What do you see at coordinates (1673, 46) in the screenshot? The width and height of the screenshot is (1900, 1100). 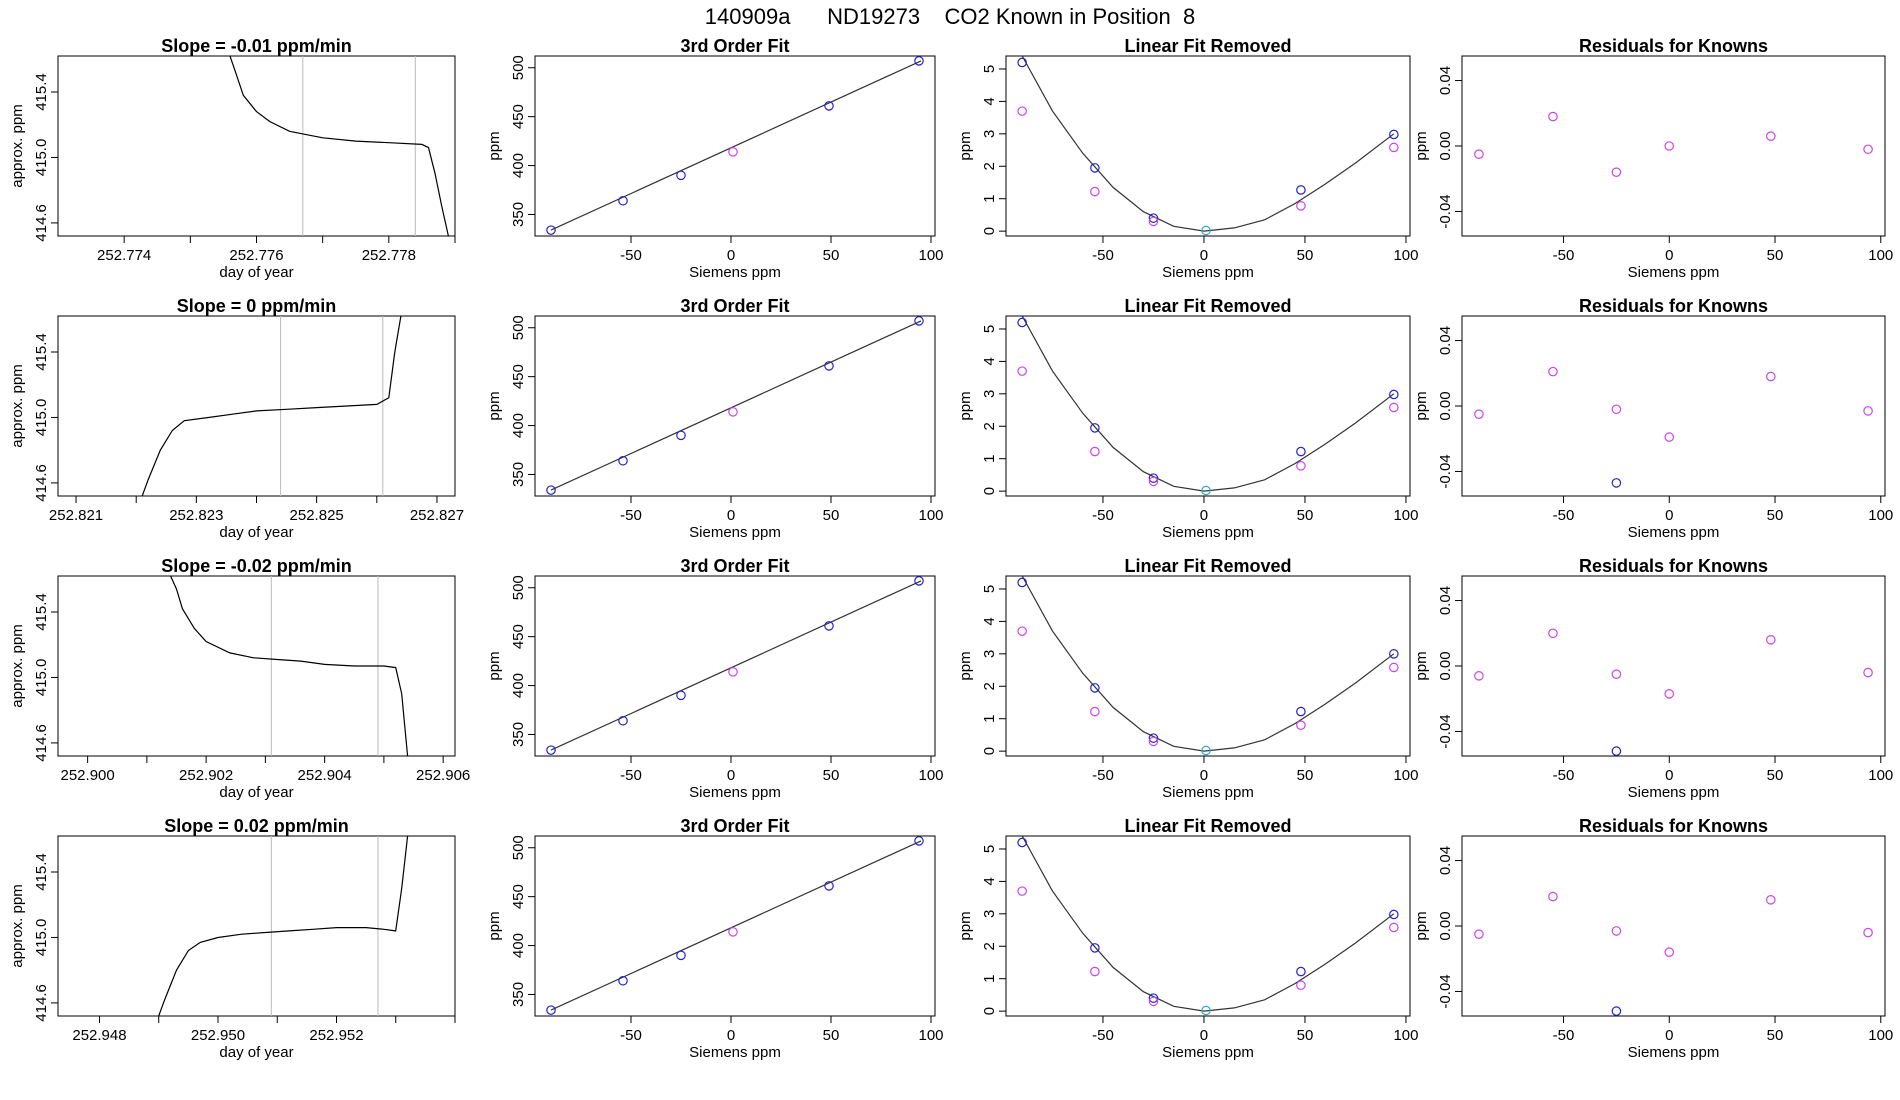 I see `plot-title: Residuals for Knowns` at bounding box center [1673, 46].